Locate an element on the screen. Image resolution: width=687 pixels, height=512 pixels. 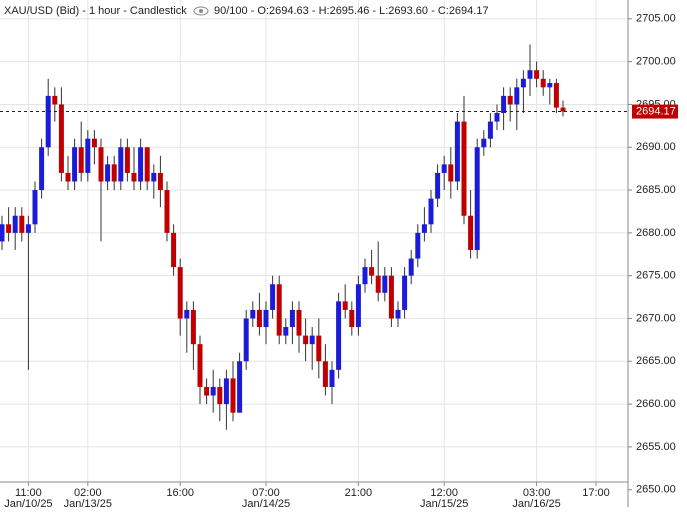
x-tick-label: 17:00 is located at coordinates (596, 493).